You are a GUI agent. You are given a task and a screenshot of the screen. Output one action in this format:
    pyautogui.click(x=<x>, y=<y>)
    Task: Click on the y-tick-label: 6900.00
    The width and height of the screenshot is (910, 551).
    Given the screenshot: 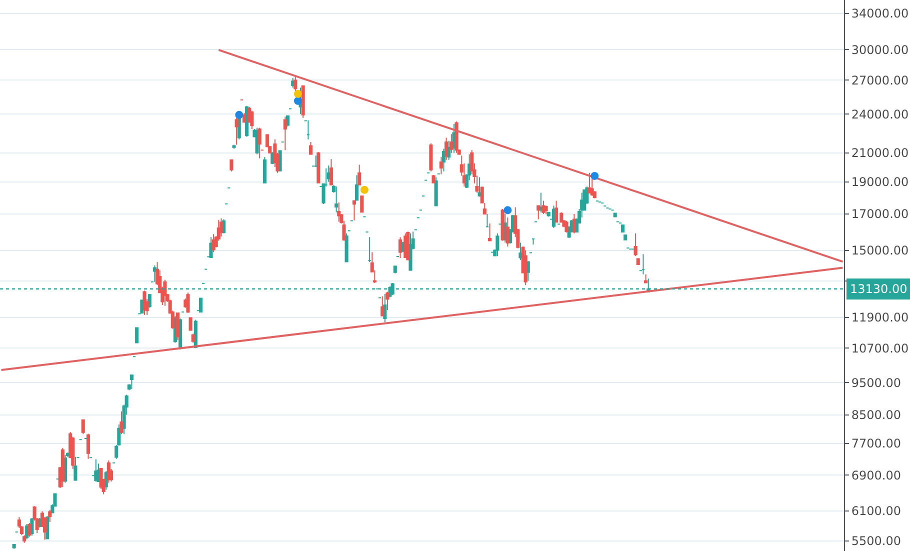 What is the action you would take?
    pyautogui.click(x=876, y=475)
    